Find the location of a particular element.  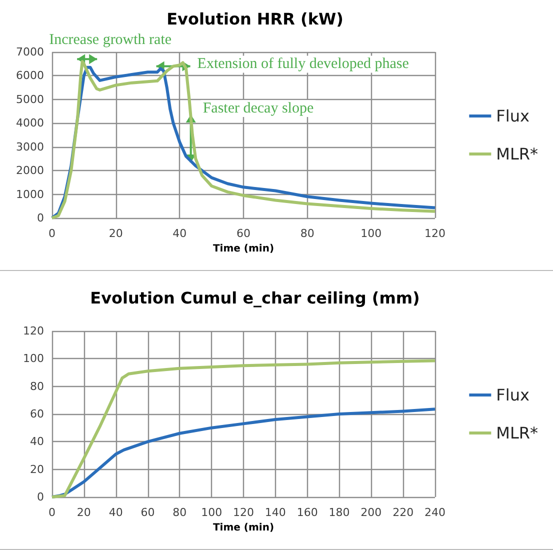

y-tick-label: 40 is located at coordinates (37, 441).